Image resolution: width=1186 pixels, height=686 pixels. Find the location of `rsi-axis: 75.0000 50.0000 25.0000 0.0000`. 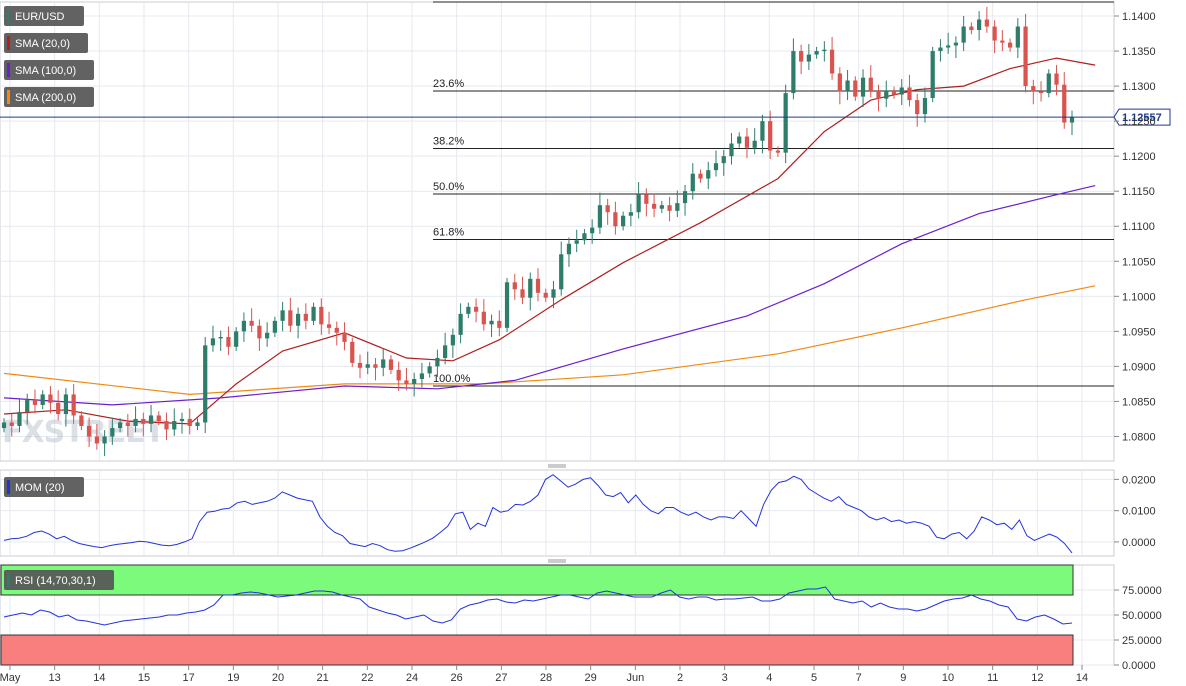

rsi-axis: 75.0000 50.0000 25.0000 0.0000 is located at coordinates (1138, 628).